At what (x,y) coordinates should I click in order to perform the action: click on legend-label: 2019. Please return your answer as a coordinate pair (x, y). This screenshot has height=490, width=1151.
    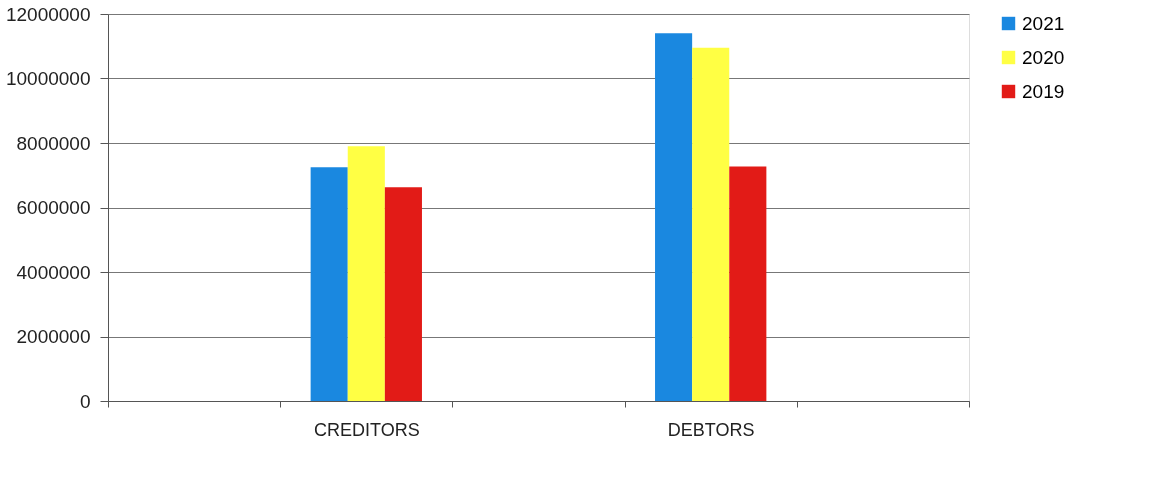
    Looking at the image, I should click on (1043, 91).